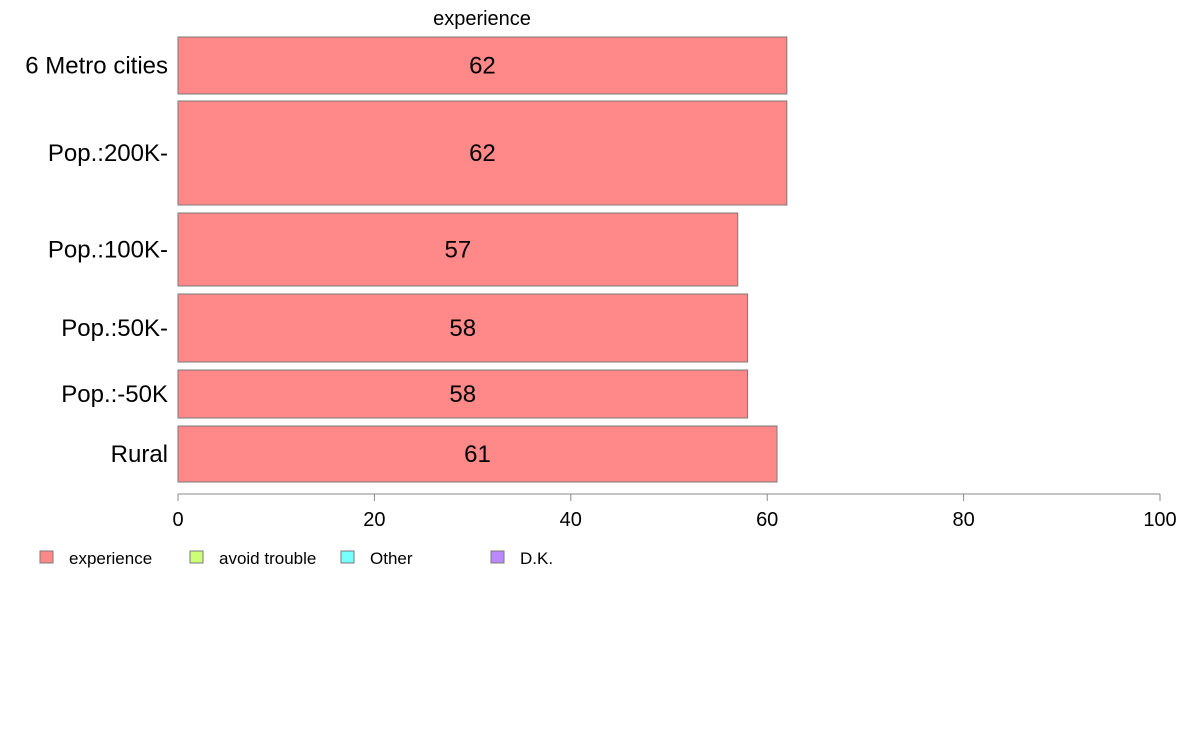  Describe the element at coordinates (108, 153) in the screenshot. I see `category-label: Pop.:200K-` at that location.